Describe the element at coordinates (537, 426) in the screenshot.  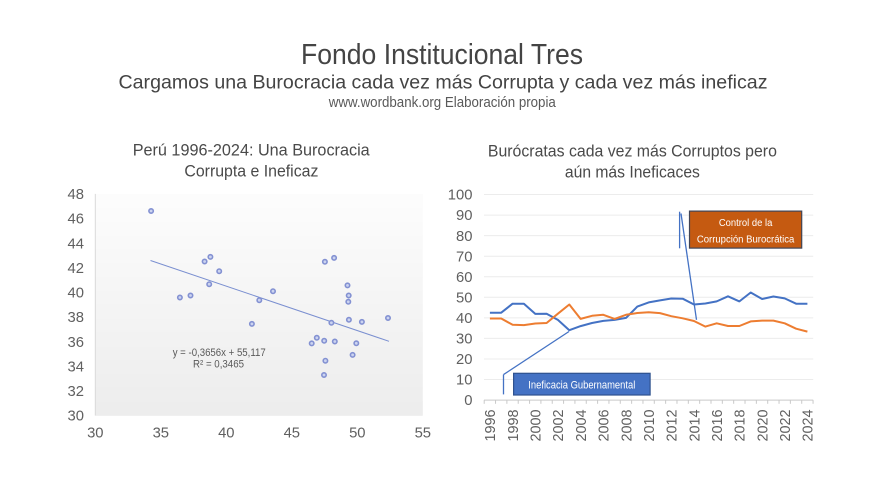
I see `svg-text: 2000` at that location.